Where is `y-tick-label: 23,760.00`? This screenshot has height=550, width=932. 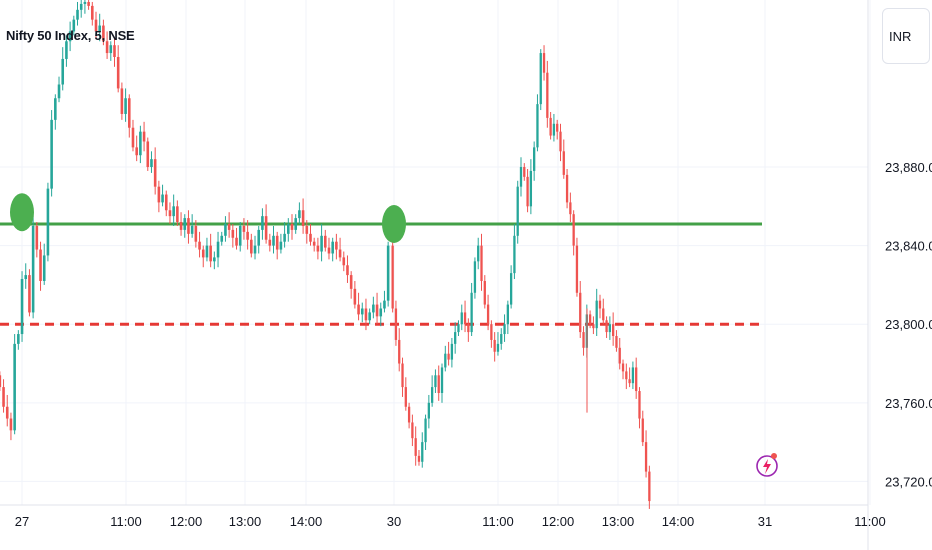 y-tick-label: 23,760.00 is located at coordinates (908, 403).